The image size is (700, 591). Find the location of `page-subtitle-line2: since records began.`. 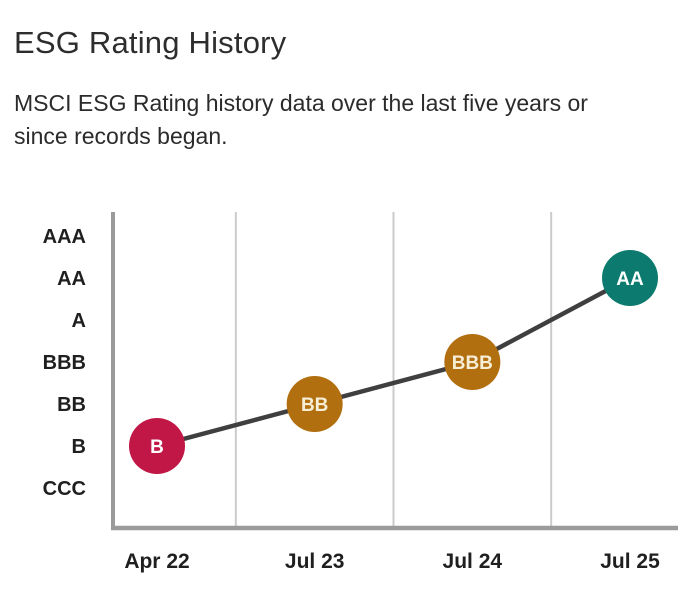

page-subtitle-line2: since records began. is located at coordinates (121, 136).